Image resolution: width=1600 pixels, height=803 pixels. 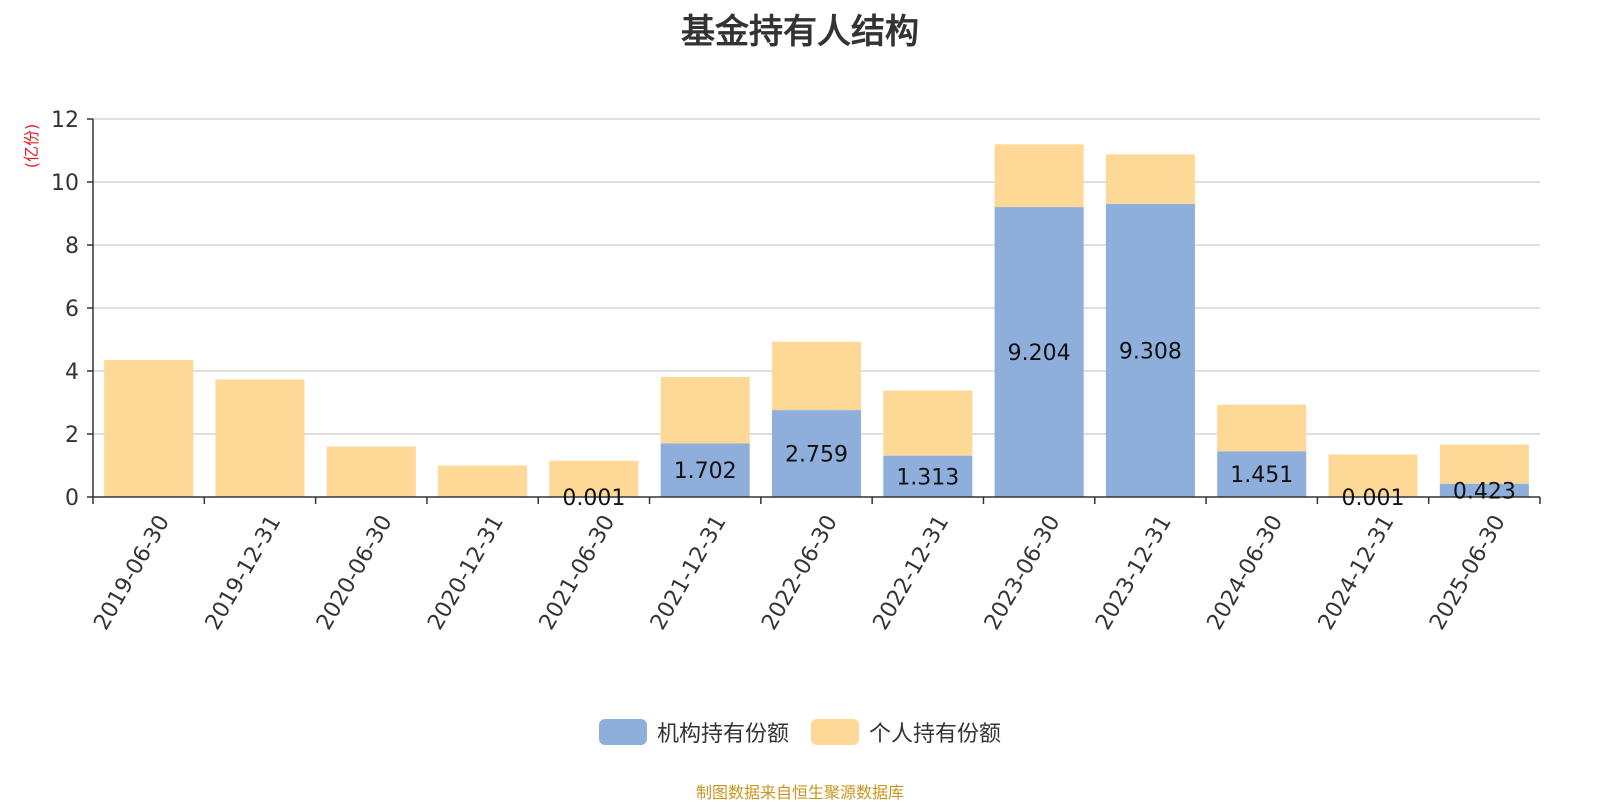 What do you see at coordinates (65, 183) in the screenshot?
I see `y-tick-label: 10` at bounding box center [65, 183].